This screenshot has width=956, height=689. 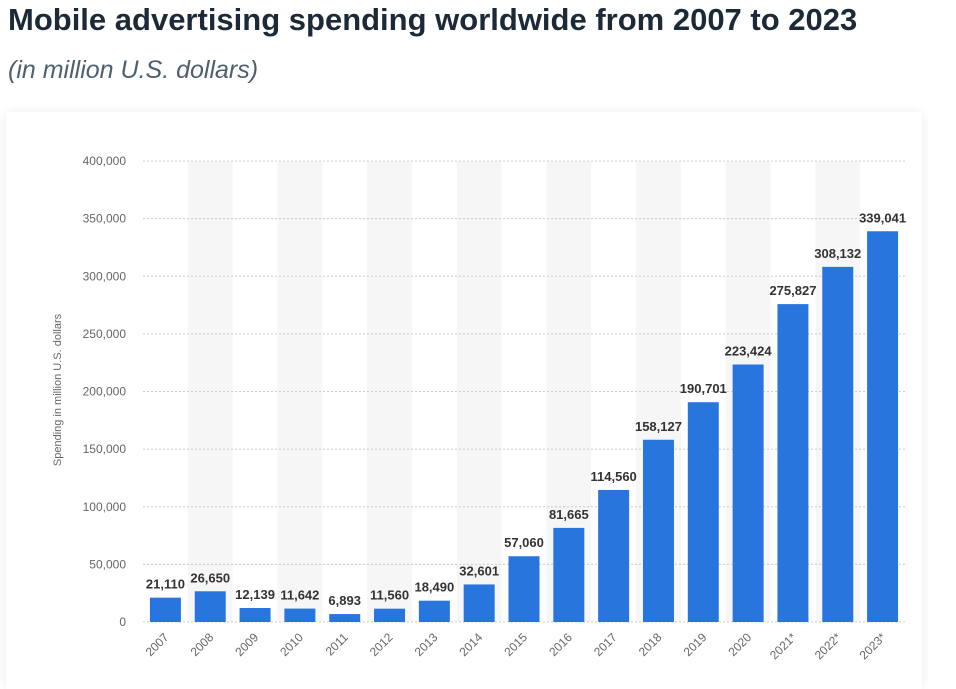 I want to click on value-label: 11,642, so click(x=299, y=595).